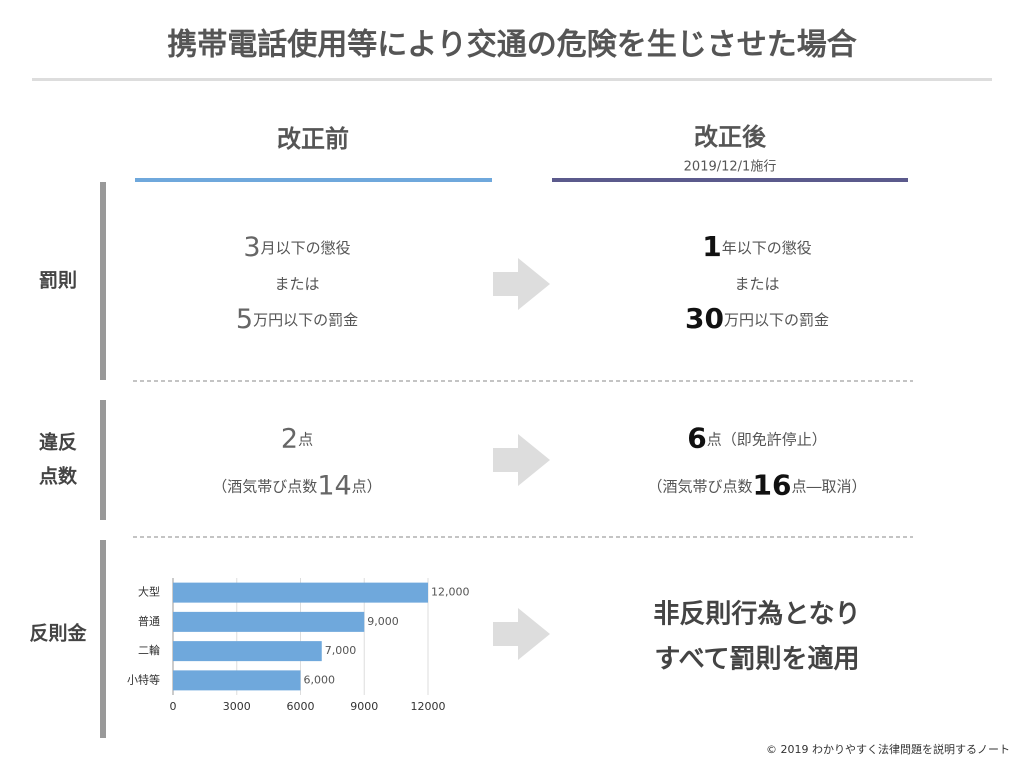  What do you see at coordinates (767, 439) in the screenshot?
I see `cell-text: 点（即免許停止）` at bounding box center [767, 439].